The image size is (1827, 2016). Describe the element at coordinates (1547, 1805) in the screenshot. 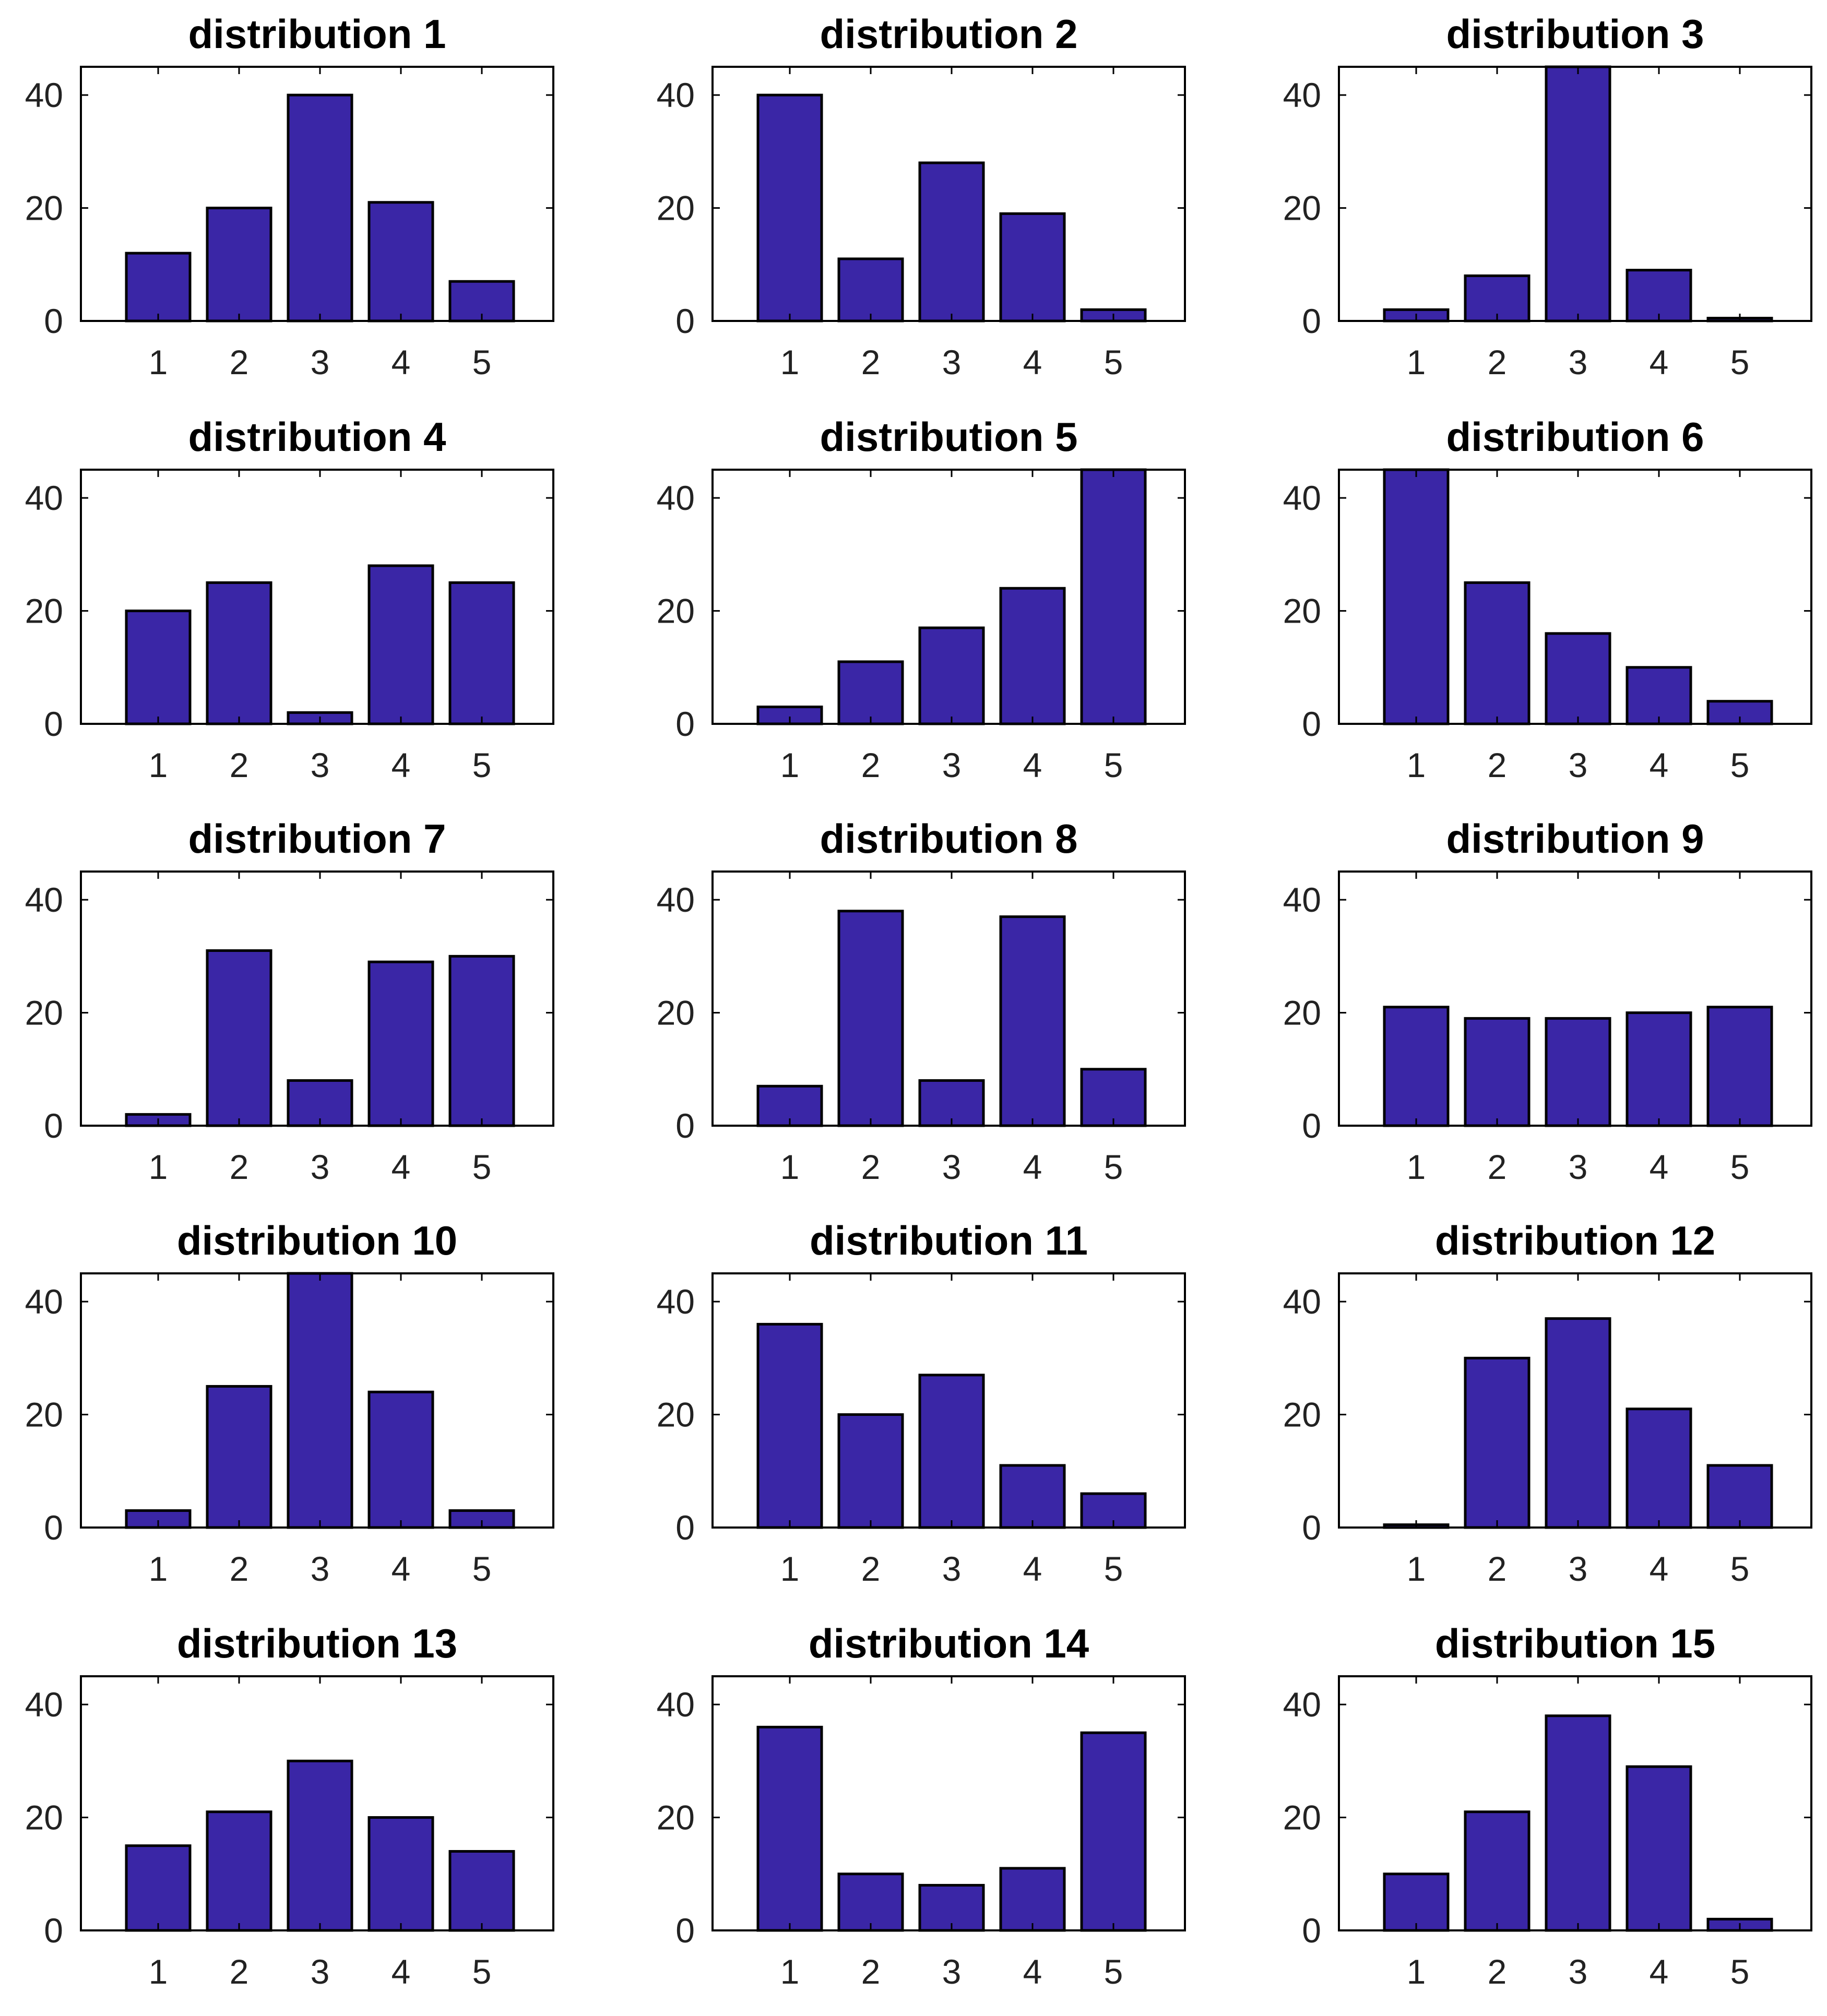

I see `panel-15: distribution 15 0 20 40 1 2 3 4 5` at that location.